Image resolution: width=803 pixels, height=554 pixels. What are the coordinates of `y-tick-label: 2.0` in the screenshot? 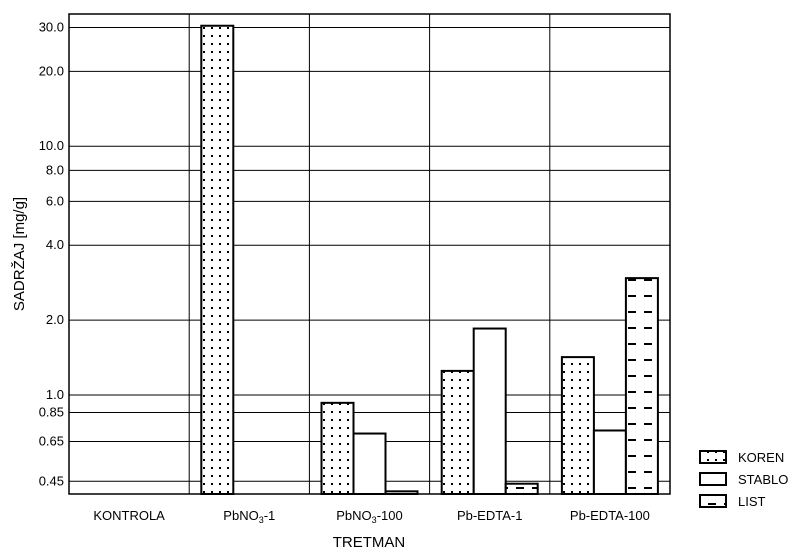 It's located at (55, 319).